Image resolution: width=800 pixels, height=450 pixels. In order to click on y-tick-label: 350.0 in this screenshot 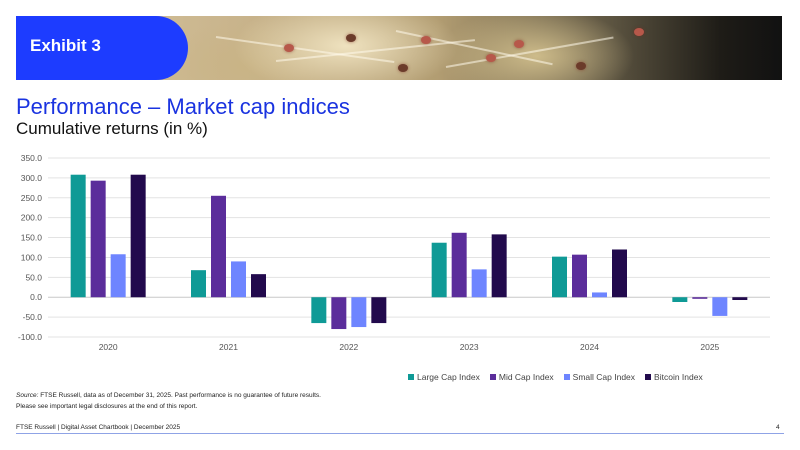, I will do `click(32, 158)`.